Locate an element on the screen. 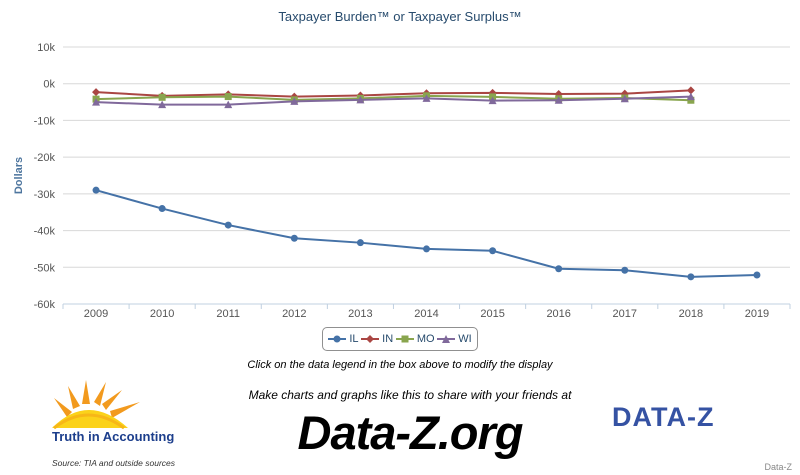  legend-marker-wi is located at coordinates (446, 339).